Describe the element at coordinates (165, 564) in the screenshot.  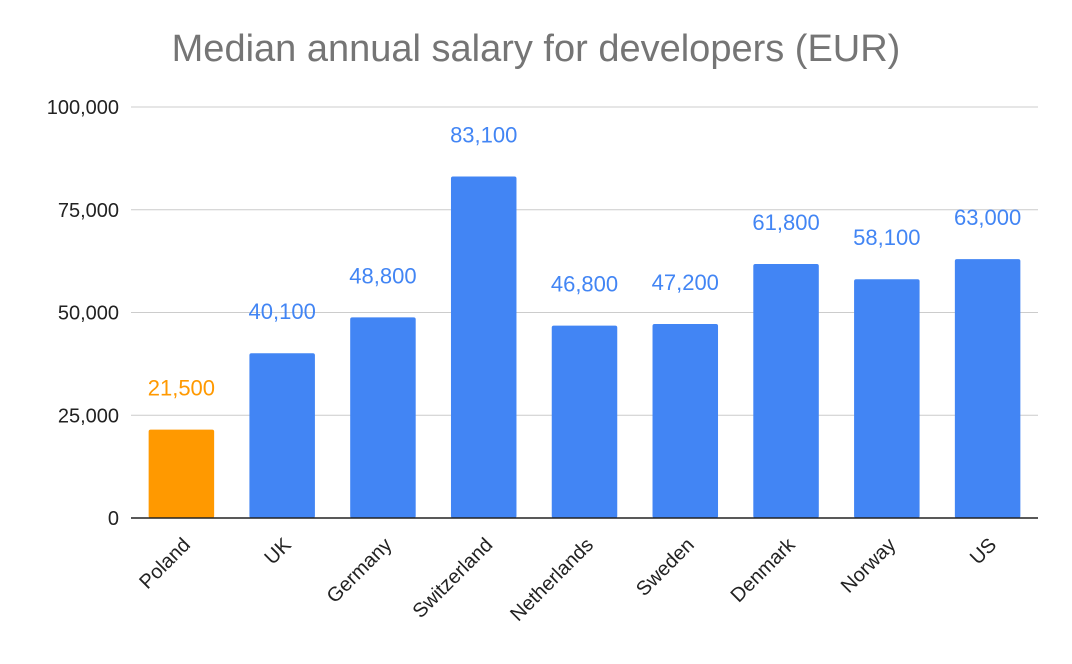
I see `x-category-label: Poland` at that location.